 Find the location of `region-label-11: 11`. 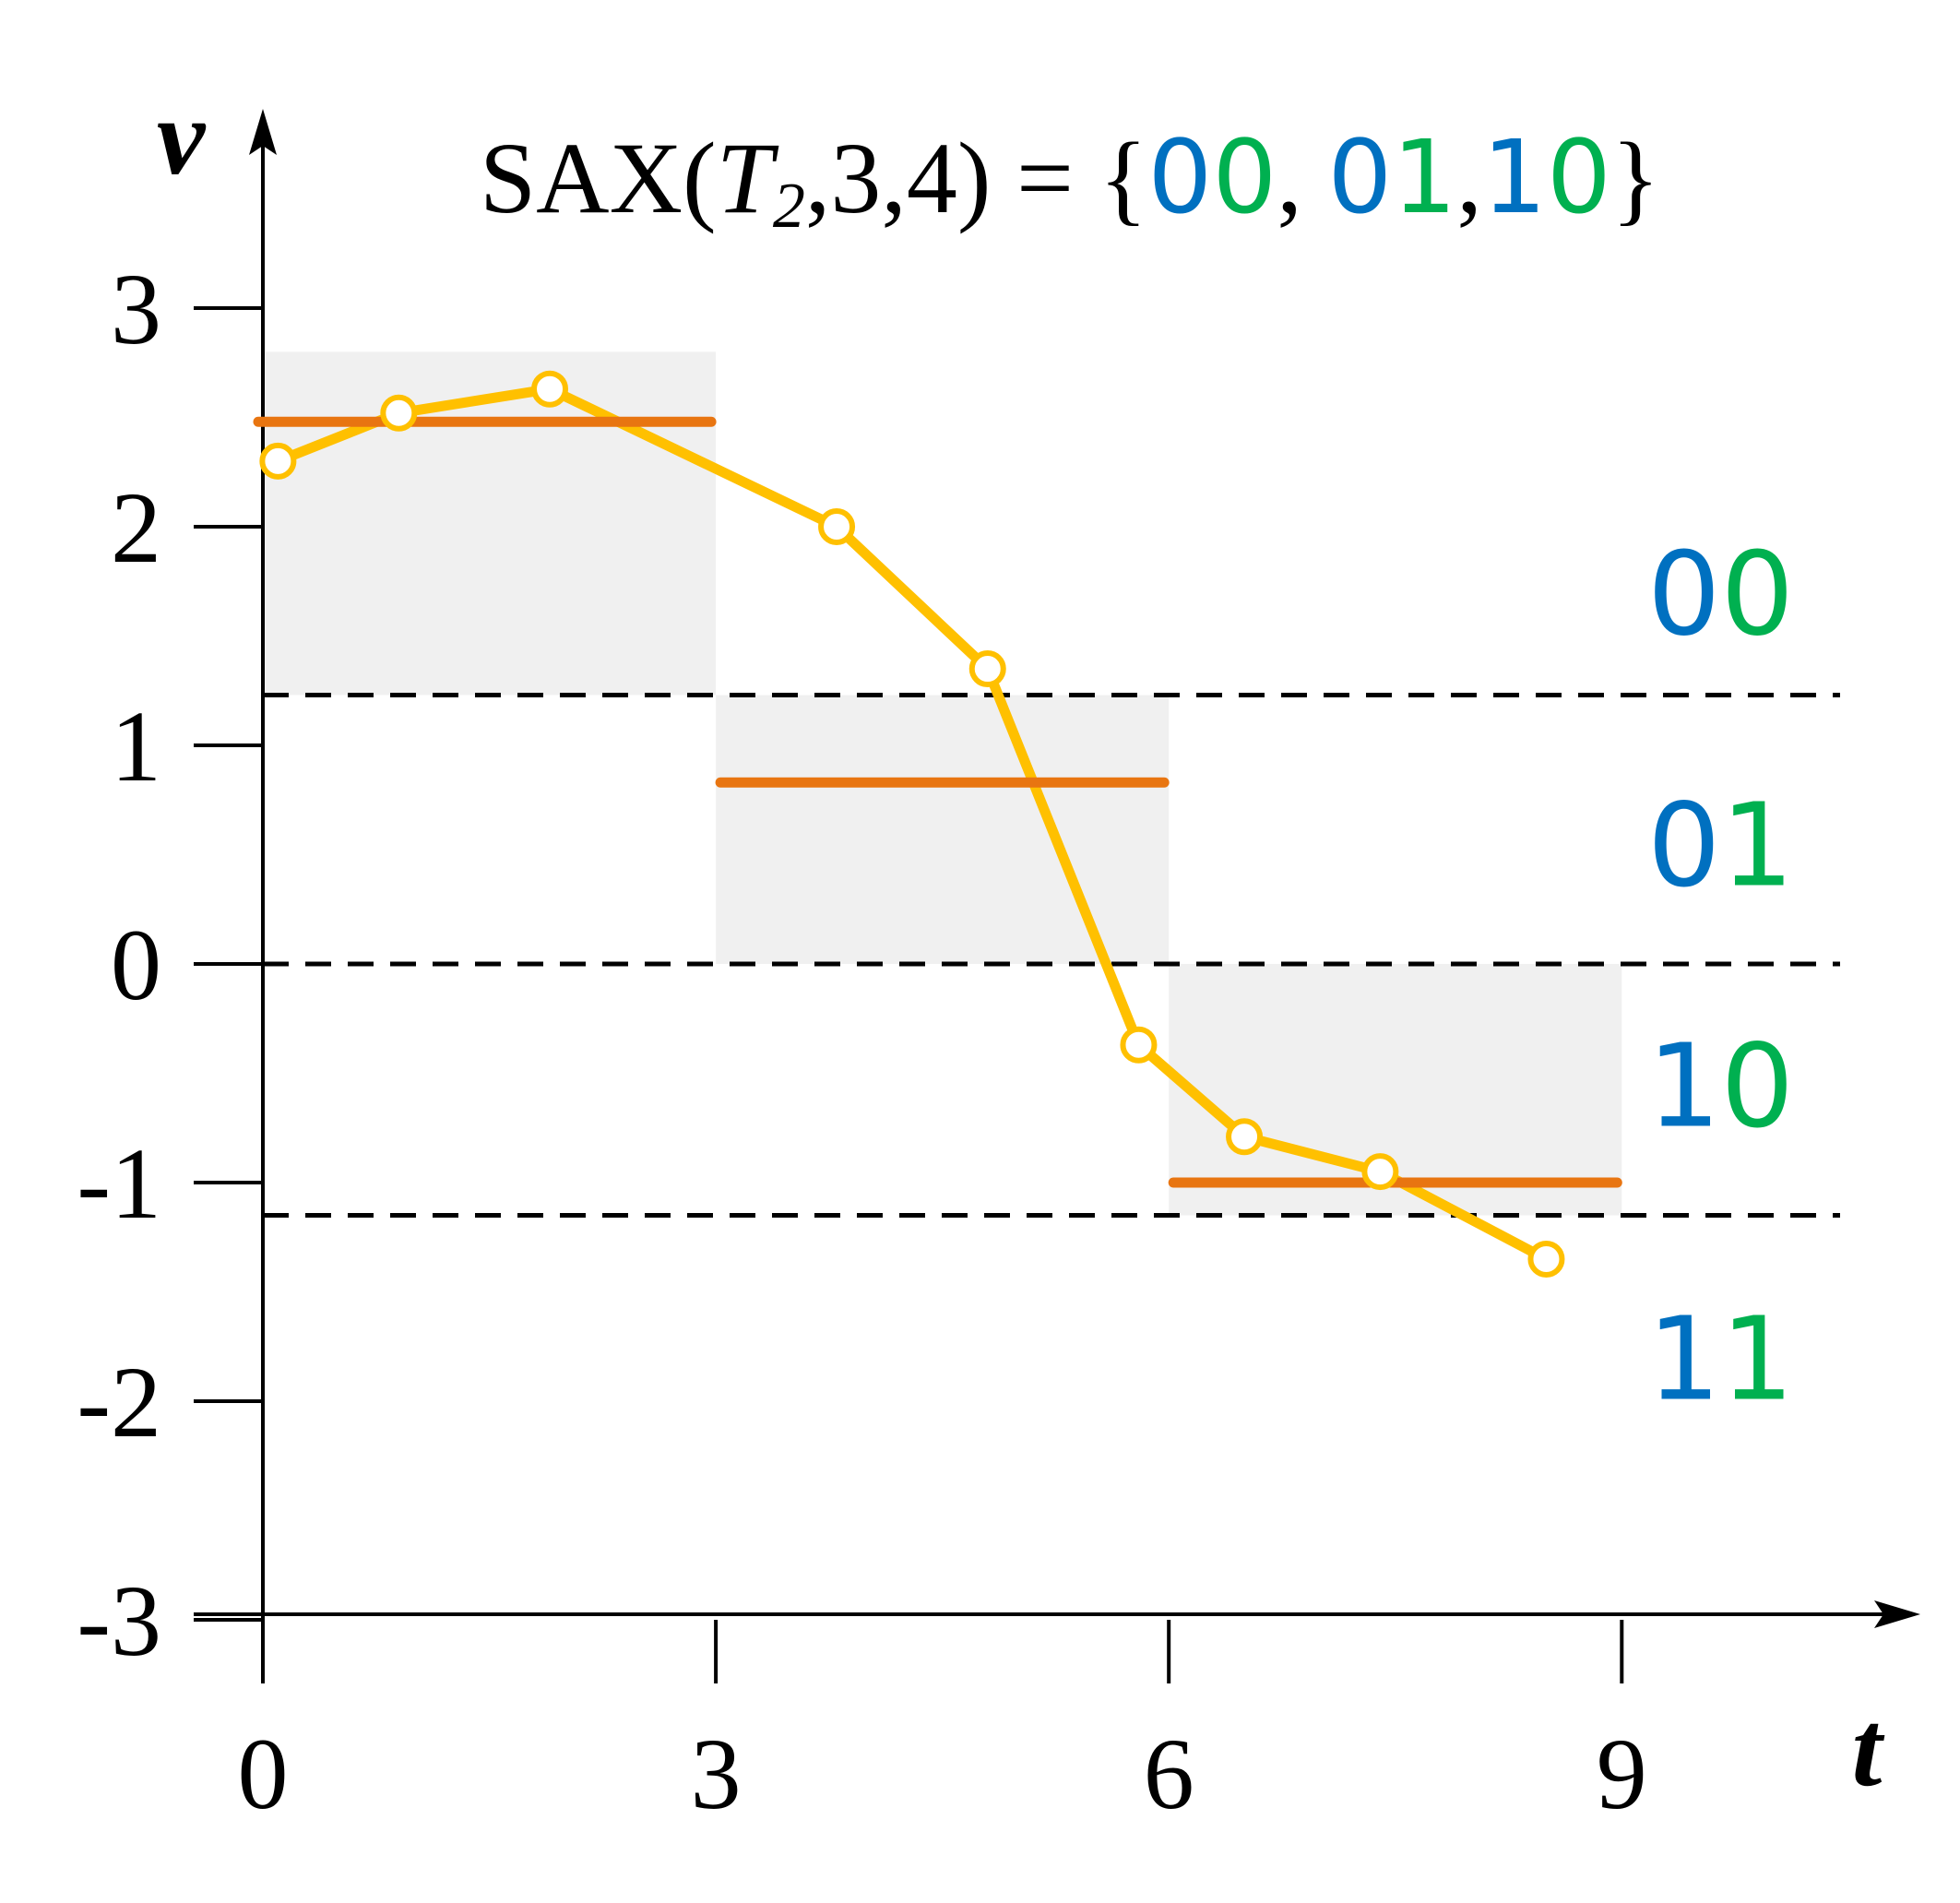

region-label-11: 11 is located at coordinates (1720, 1360).